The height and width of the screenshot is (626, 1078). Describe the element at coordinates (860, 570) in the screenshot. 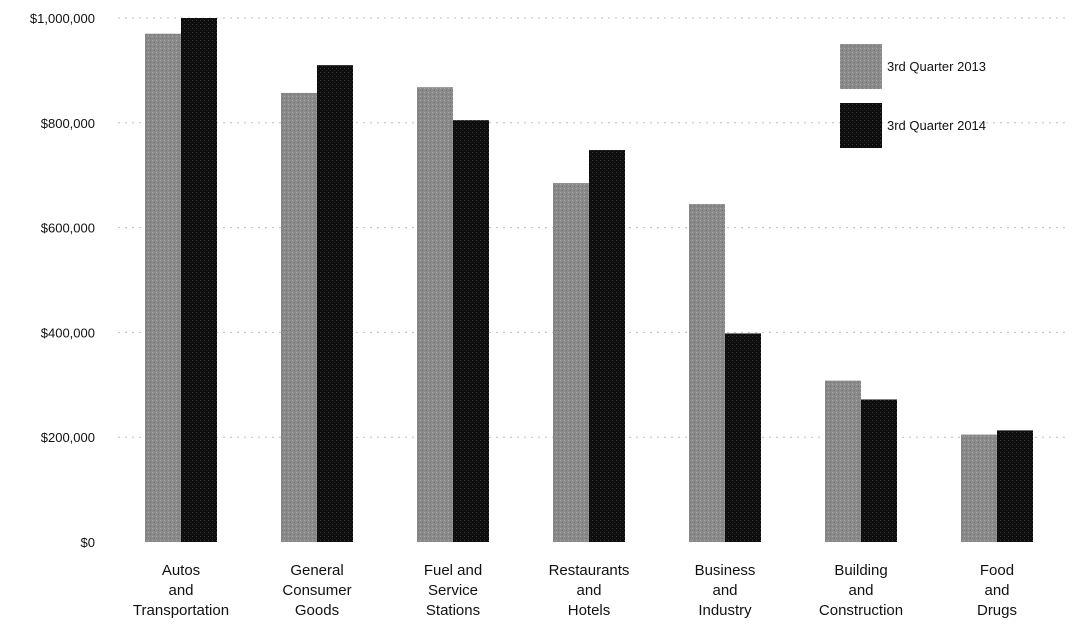

I see `category-label: Building` at that location.